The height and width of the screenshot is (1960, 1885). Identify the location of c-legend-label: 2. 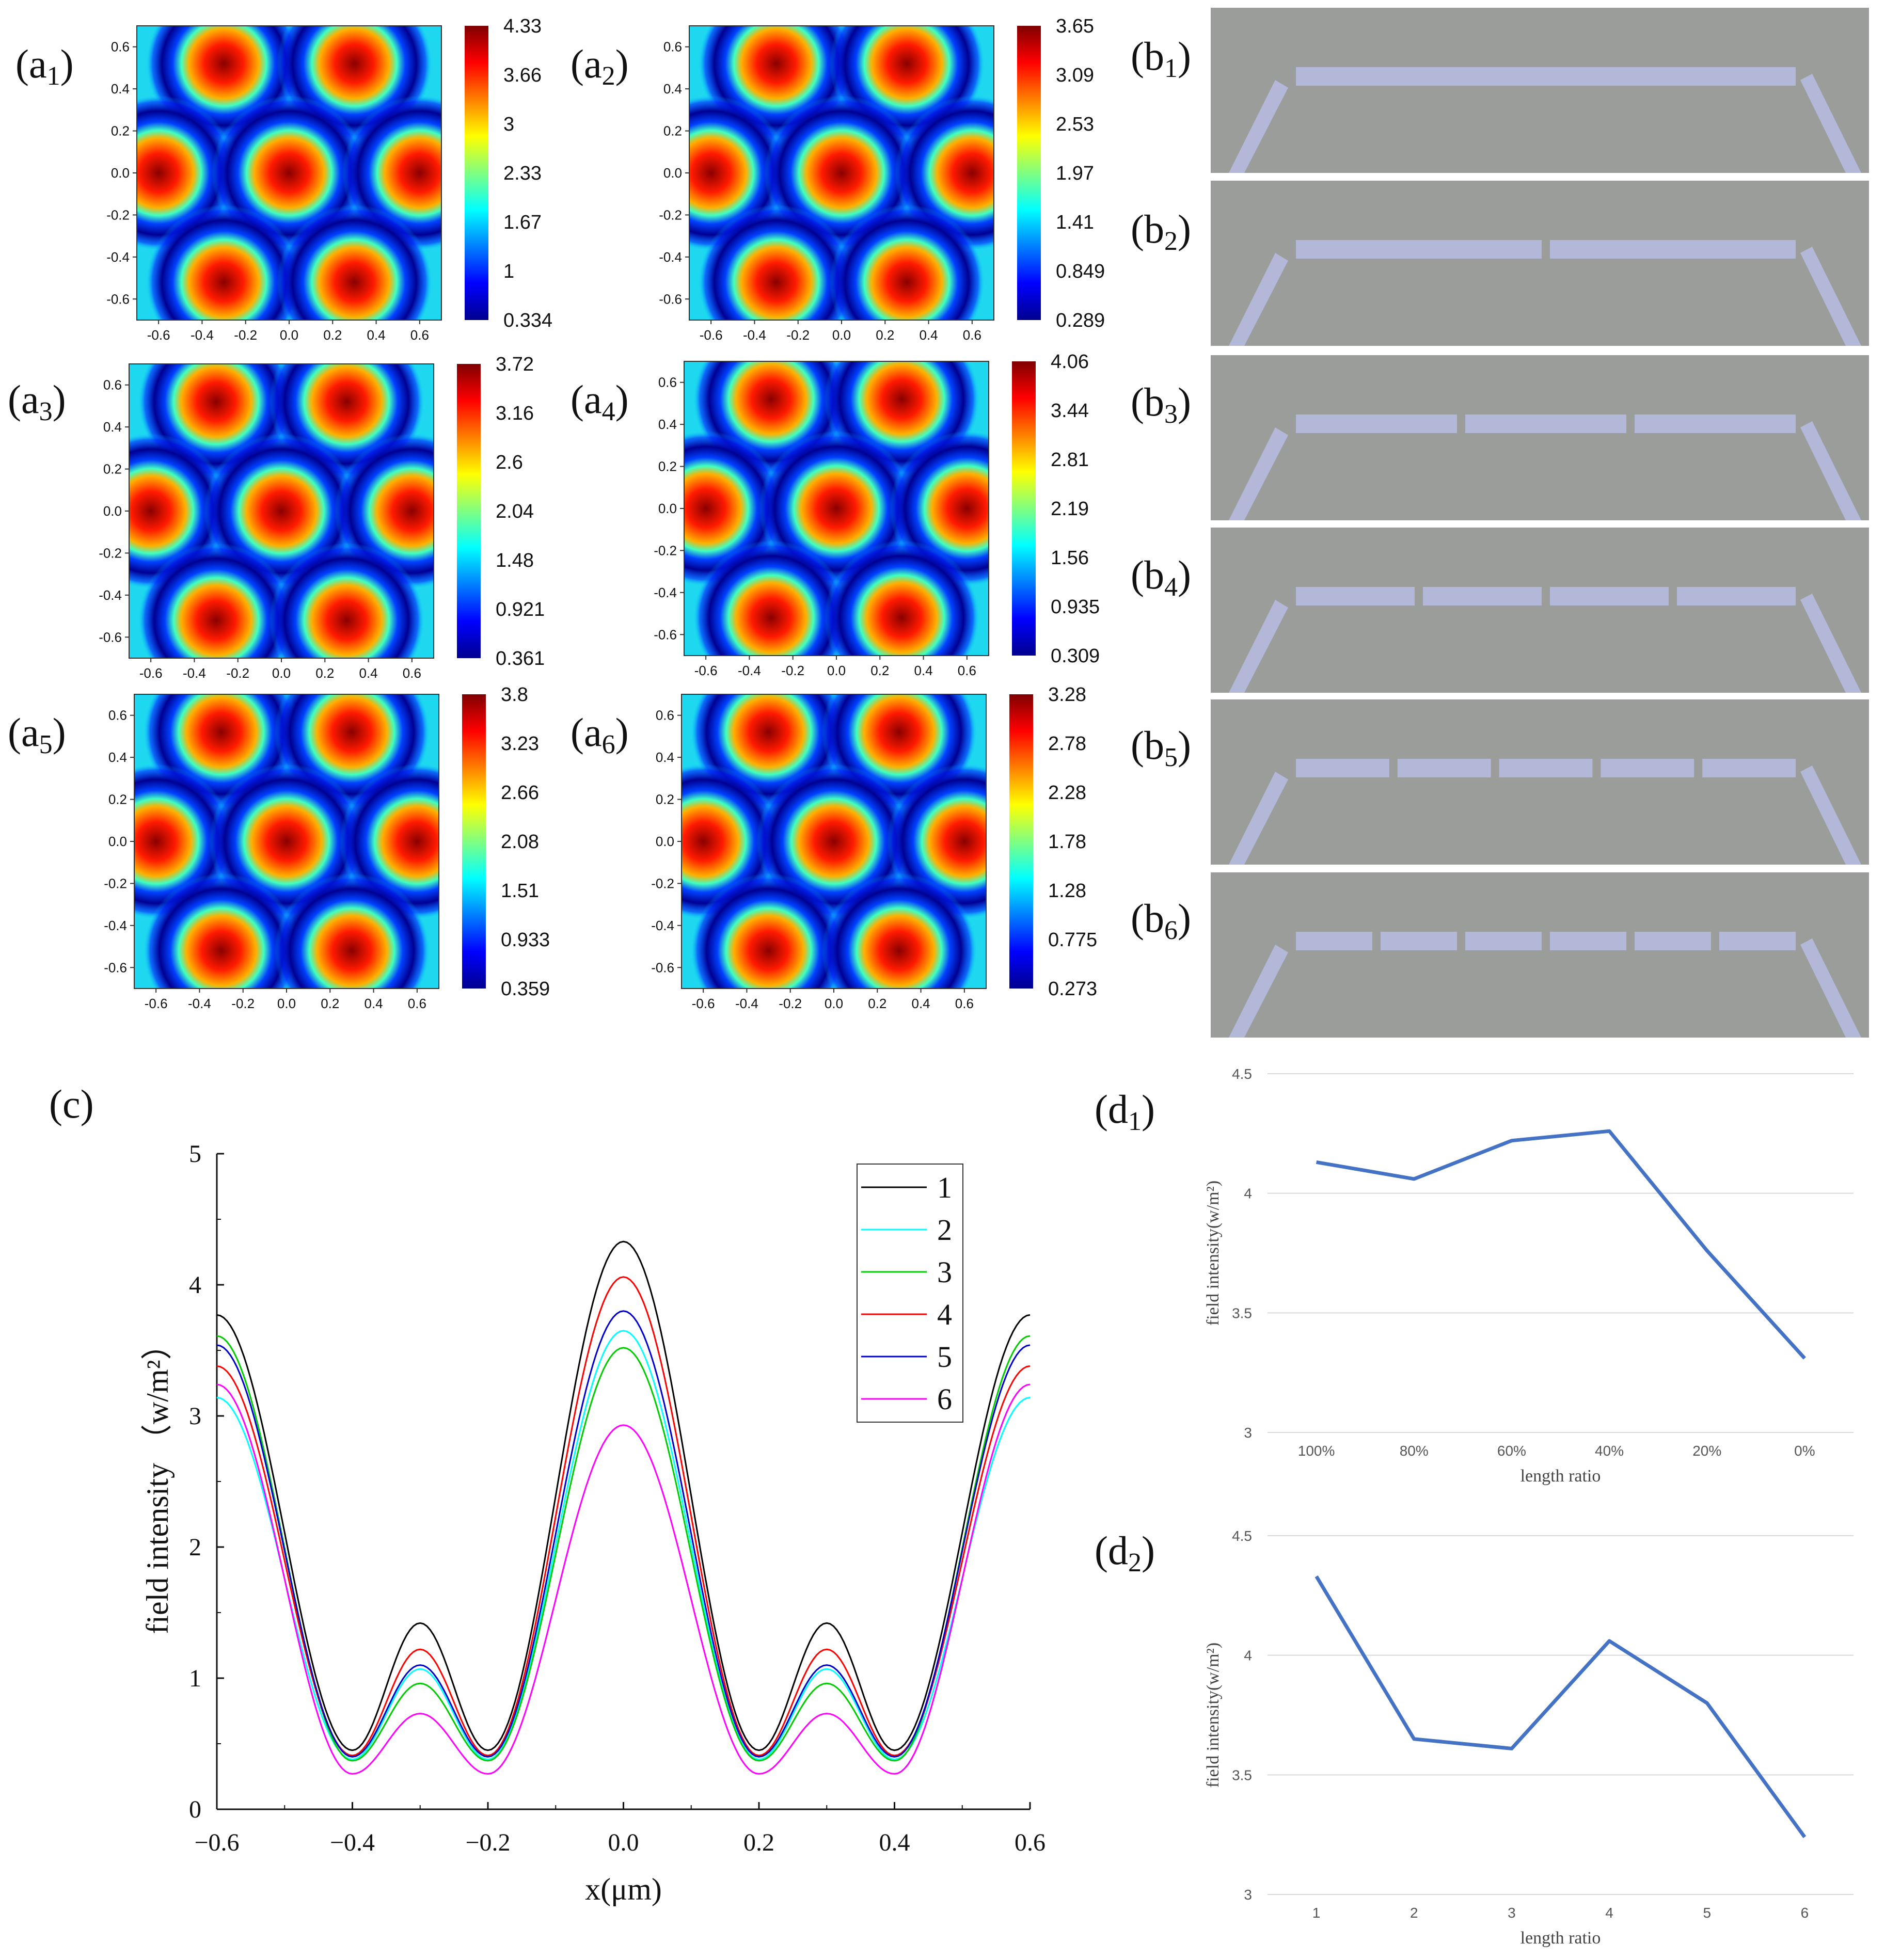
(944, 1230).